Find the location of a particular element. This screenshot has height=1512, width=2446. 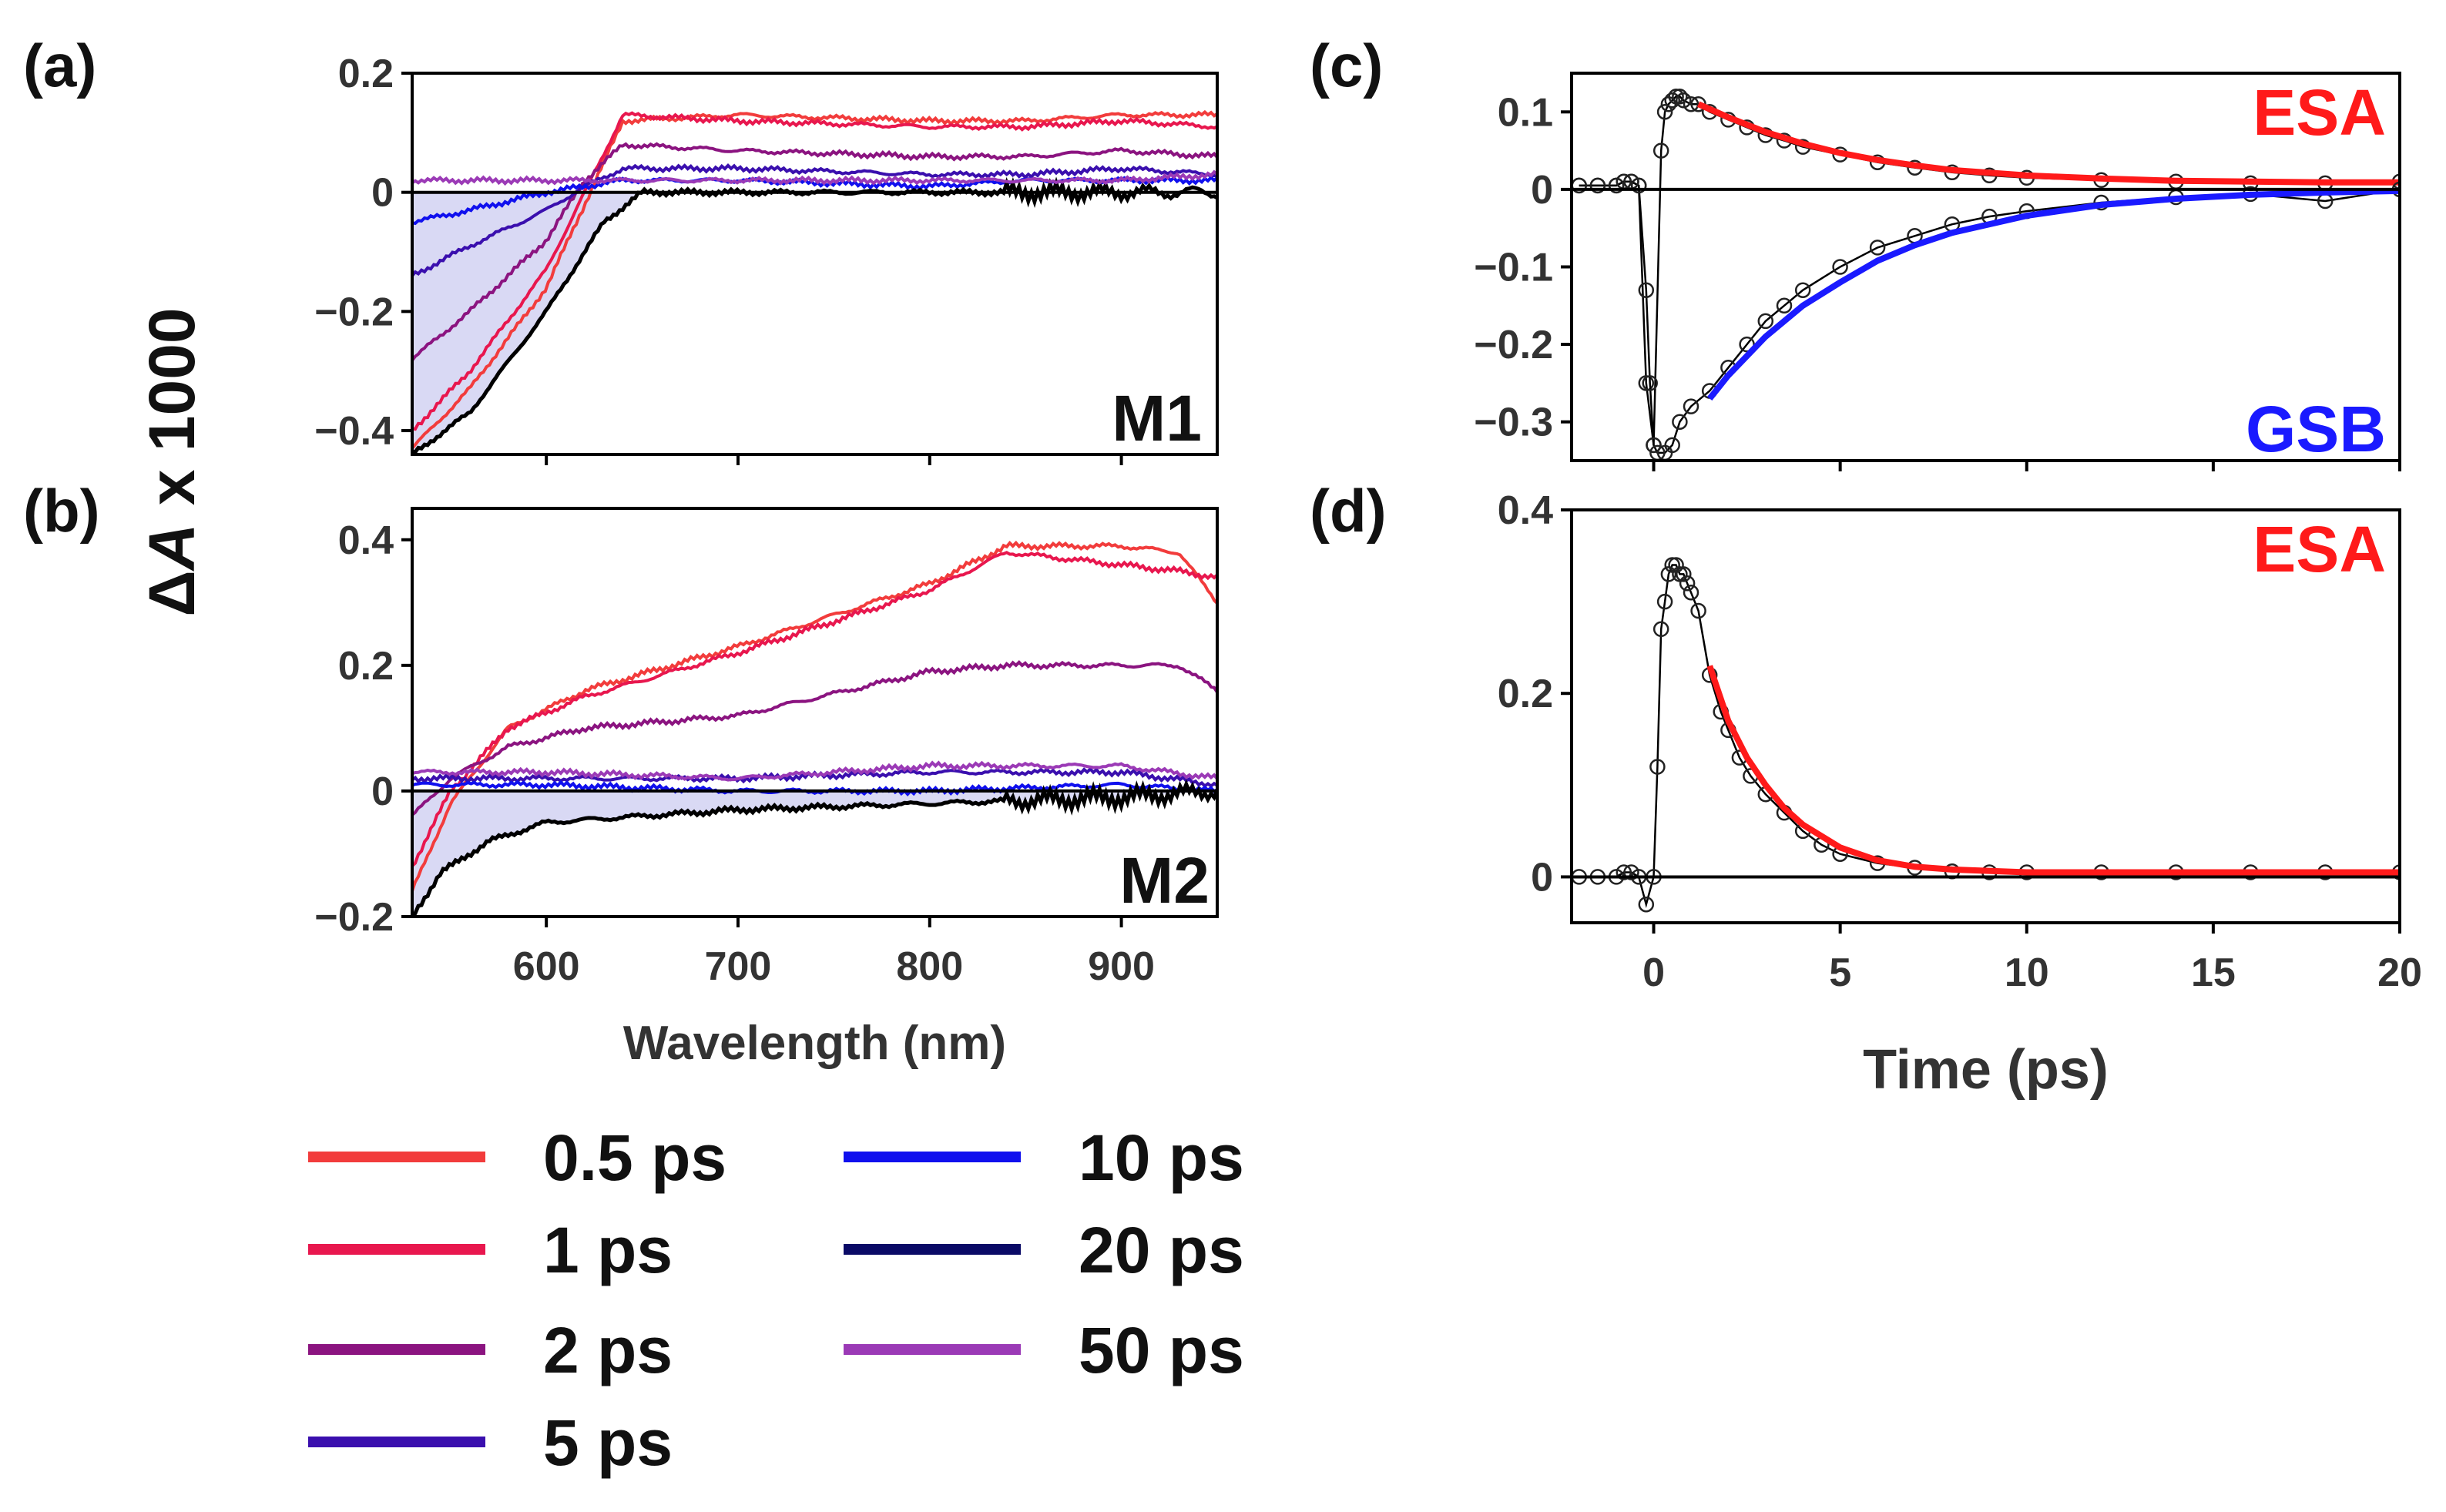

y-tick-label: −0.4 is located at coordinates (354, 432).